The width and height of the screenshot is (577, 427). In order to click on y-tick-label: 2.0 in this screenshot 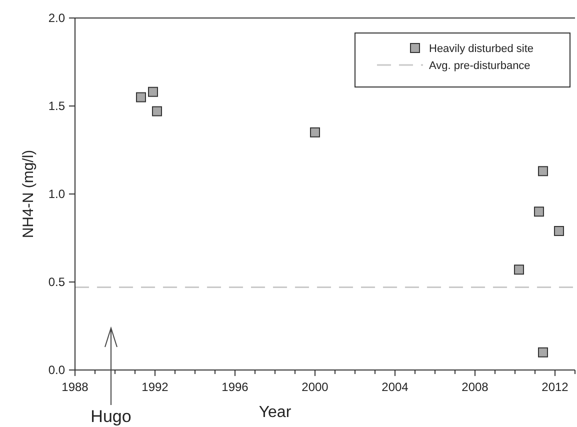, I will do `click(57, 18)`.